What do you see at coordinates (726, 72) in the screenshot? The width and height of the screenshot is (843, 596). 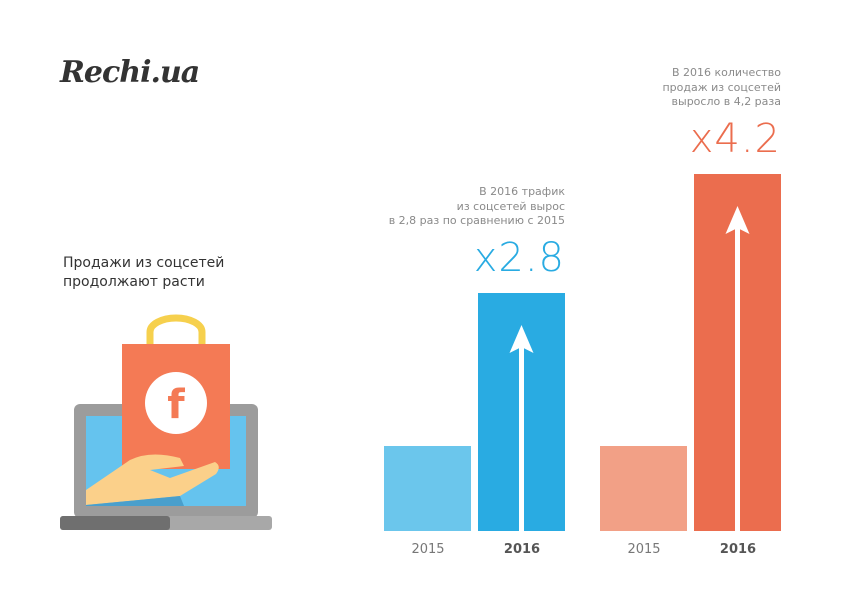 I see `annotation-line: В 2016 количество` at bounding box center [726, 72].